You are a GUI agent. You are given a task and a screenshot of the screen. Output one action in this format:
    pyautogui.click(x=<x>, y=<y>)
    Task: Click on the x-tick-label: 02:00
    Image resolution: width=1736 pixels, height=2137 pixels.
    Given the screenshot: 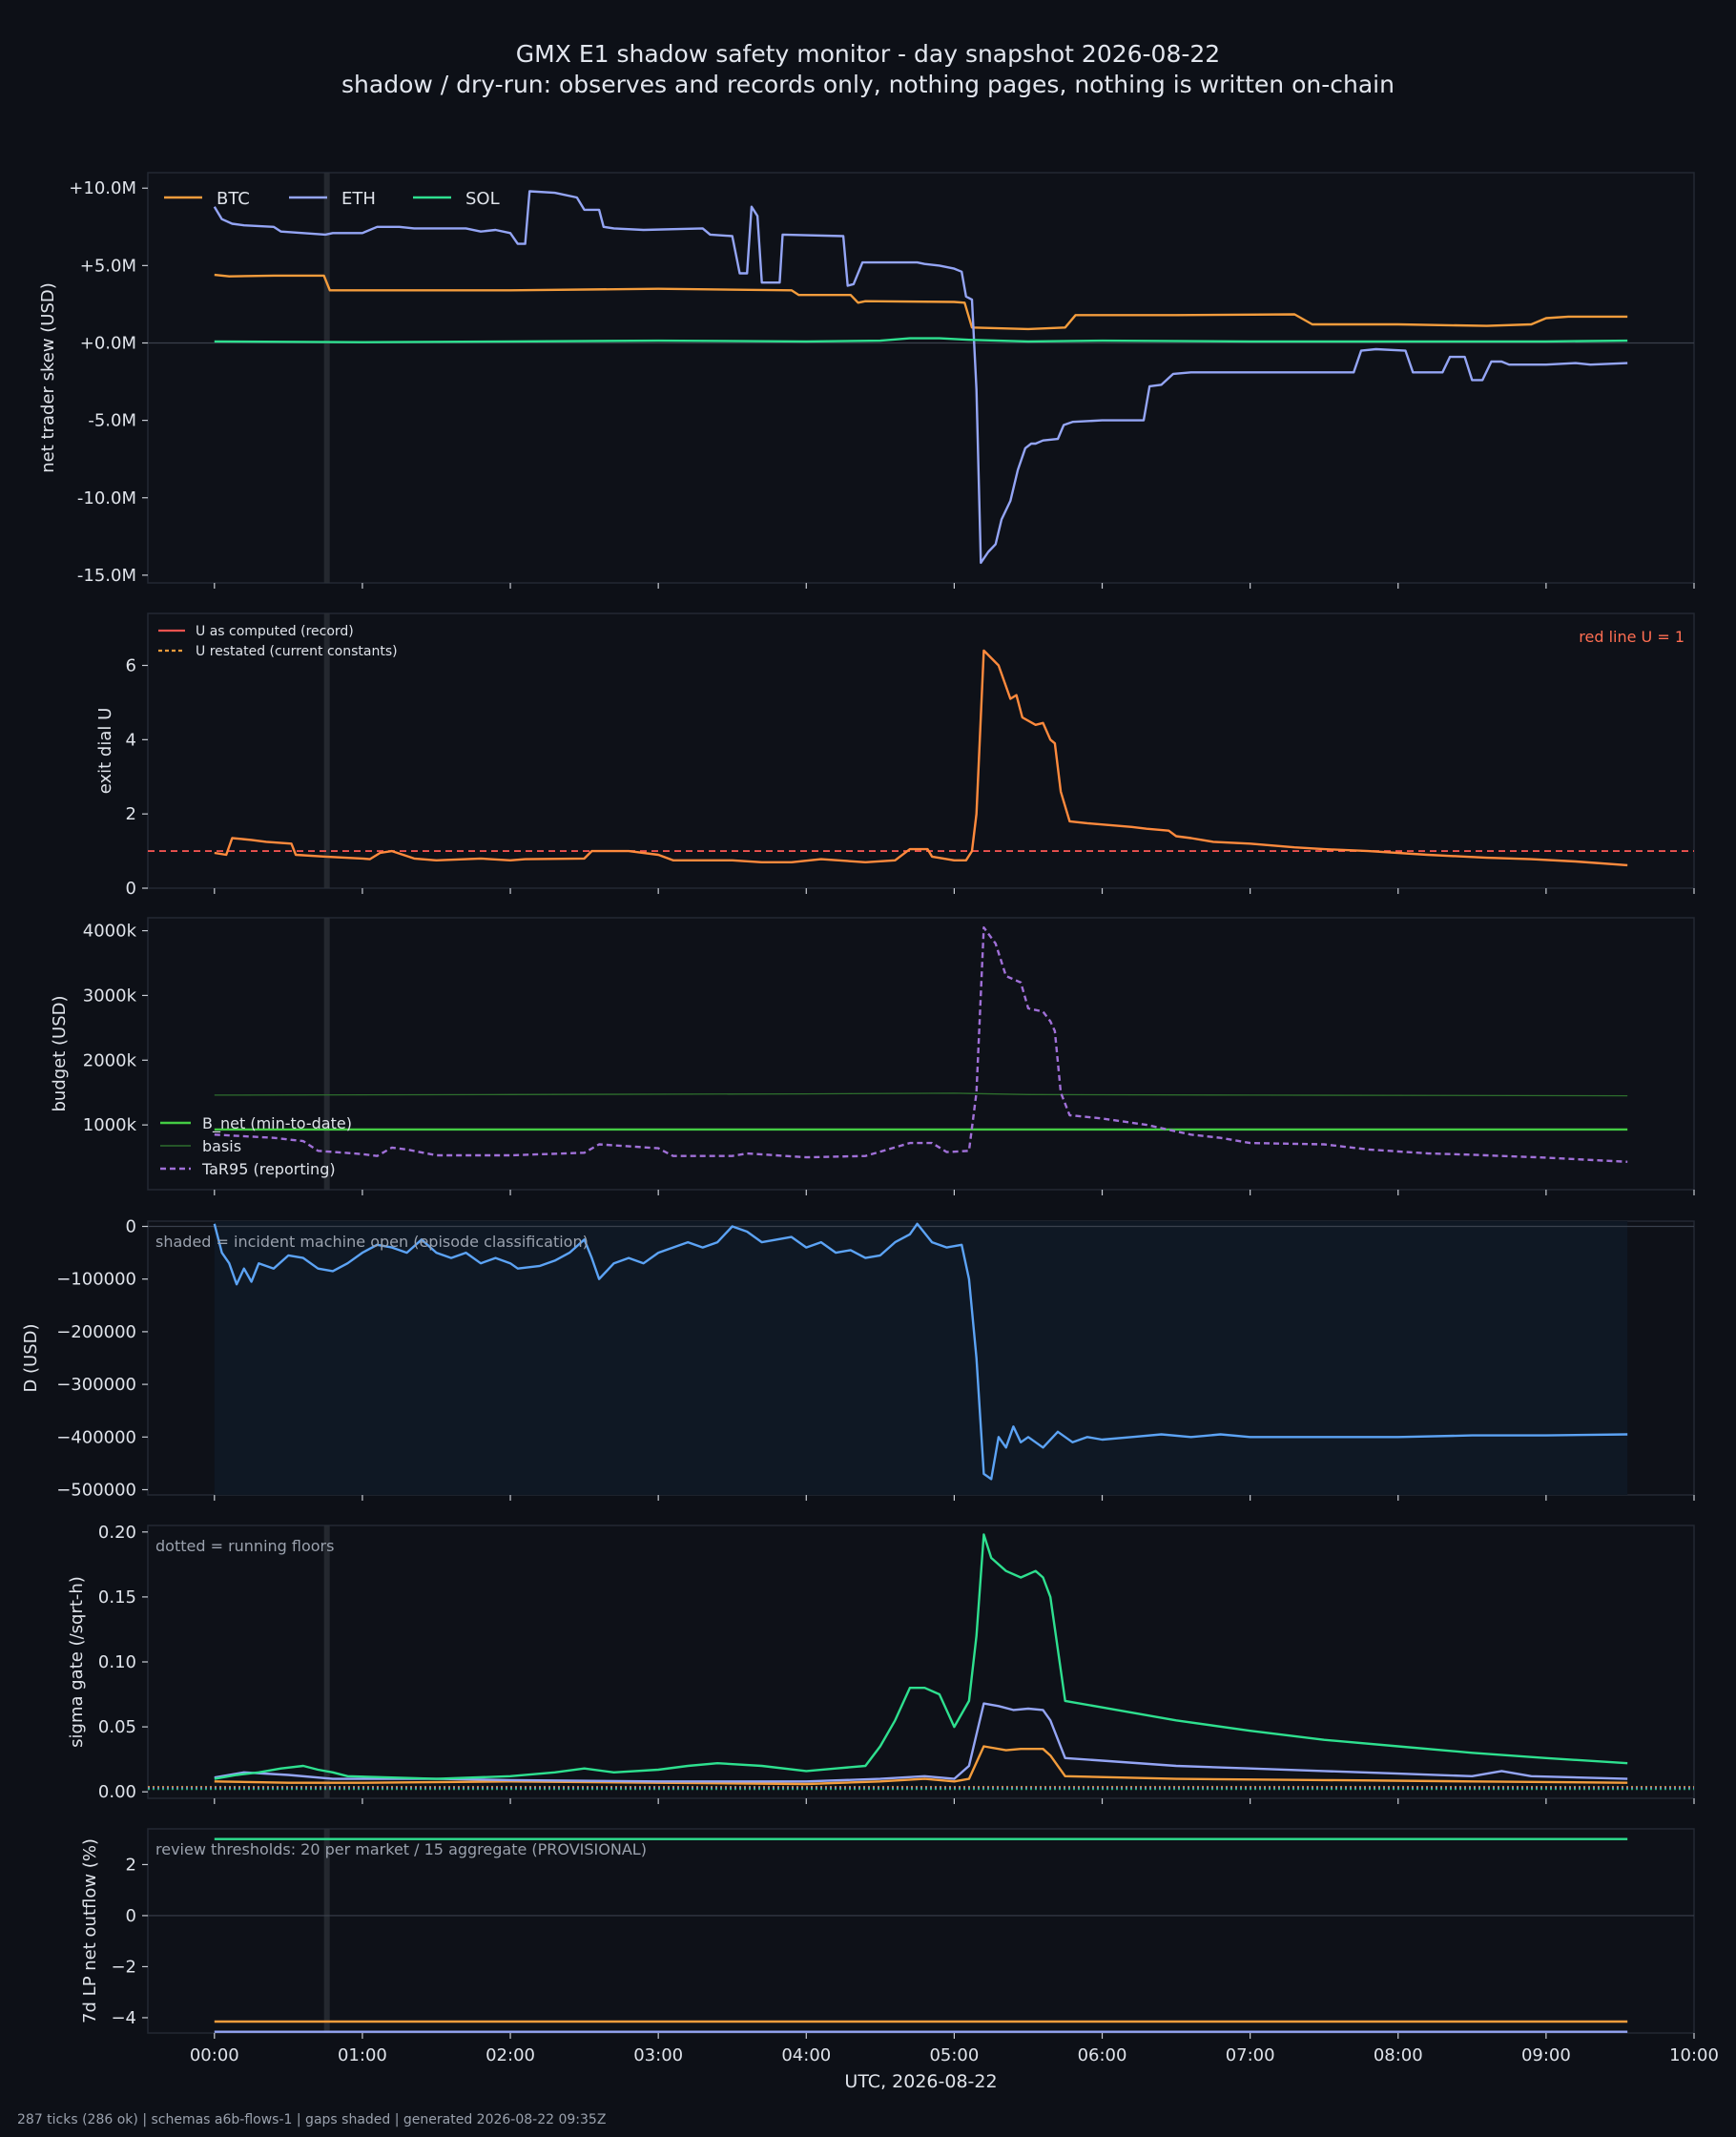 What is the action you would take?
    pyautogui.click(x=510, y=2055)
    